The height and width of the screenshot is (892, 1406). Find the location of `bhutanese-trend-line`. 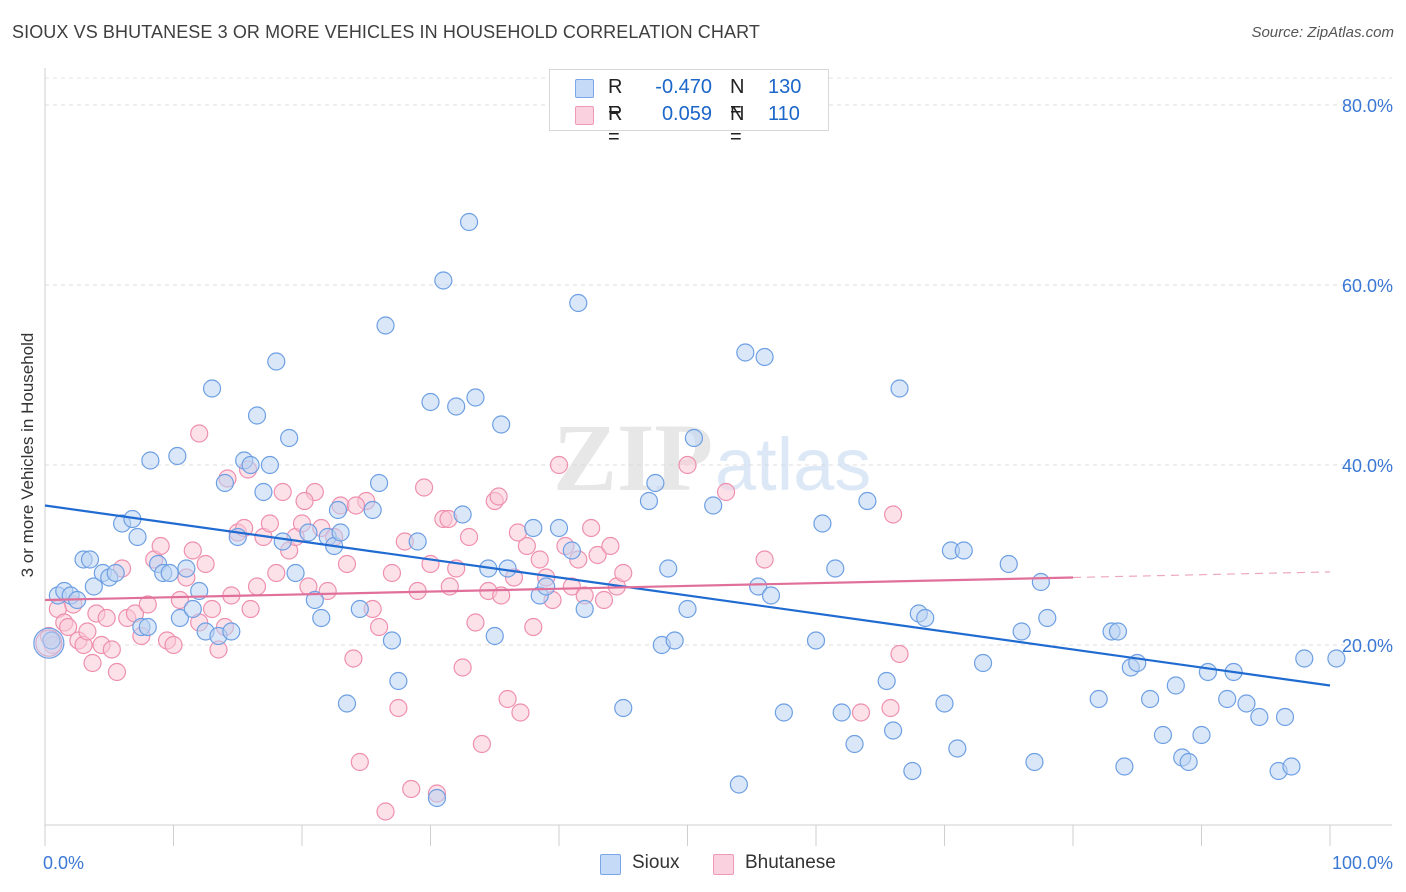

bhutanese-trend-line is located at coordinates (559, 589).